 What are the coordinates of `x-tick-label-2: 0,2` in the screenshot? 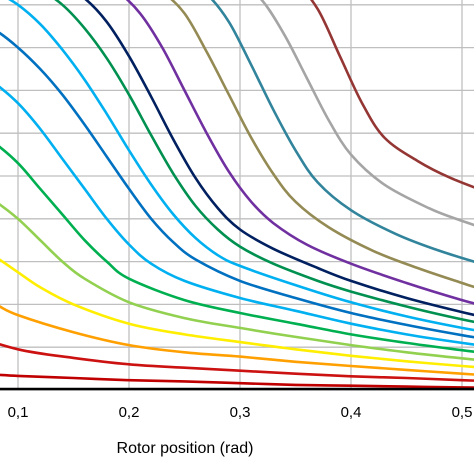 It's located at (129, 412).